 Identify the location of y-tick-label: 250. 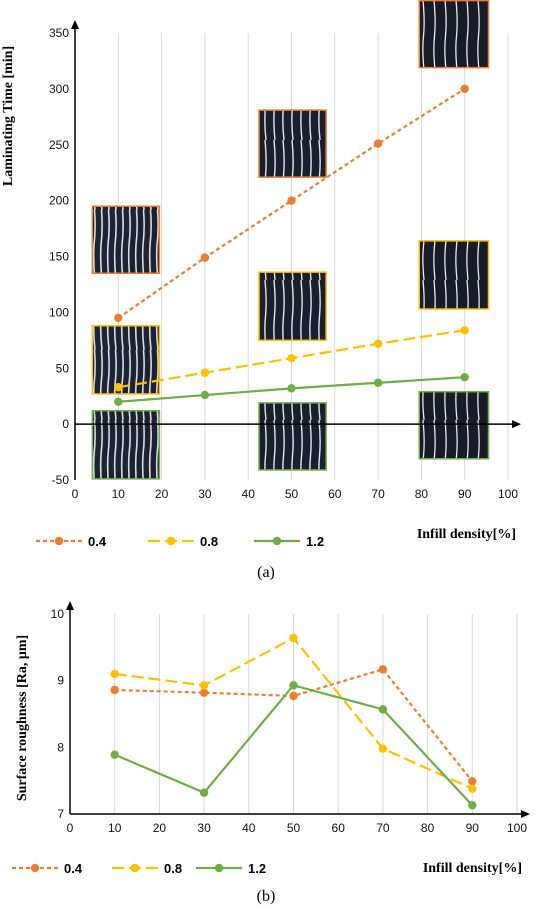
(59, 145).